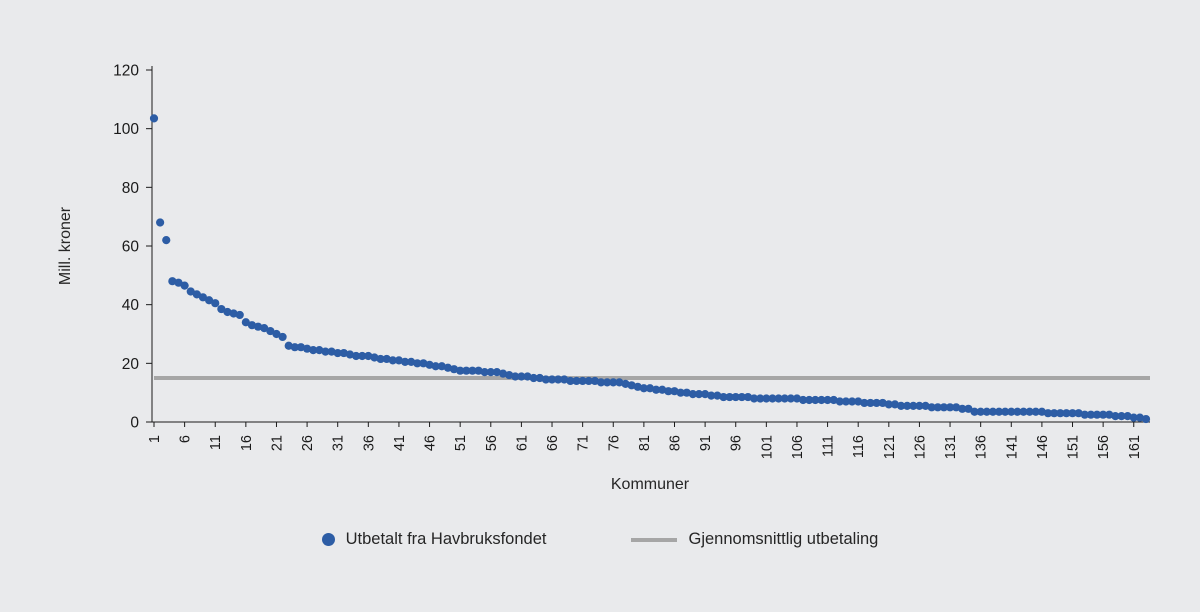 The height and width of the screenshot is (612, 1200). What do you see at coordinates (328, 539) in the screenshot?
I see `legend-dot-marker` at bounding box center [328, 539].